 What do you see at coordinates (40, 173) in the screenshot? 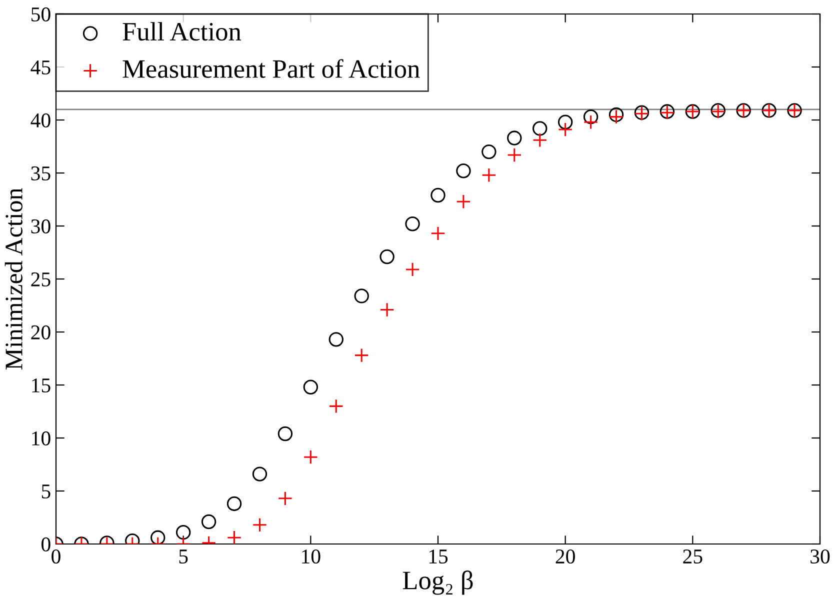
I see `y-tick-label: 35` at bounding box center [40, 173].